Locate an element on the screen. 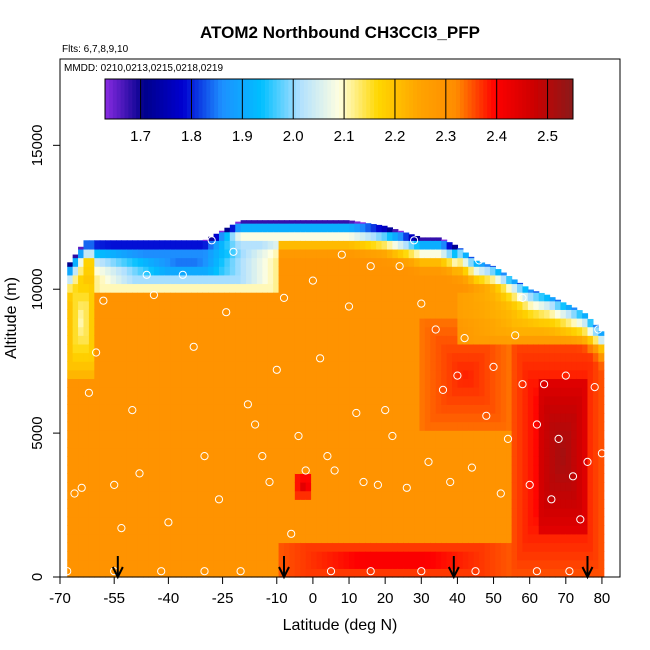 This screenshot has width=650, height=650. y-axis-label: Altitude (m) is located at coordinates (11, 318).